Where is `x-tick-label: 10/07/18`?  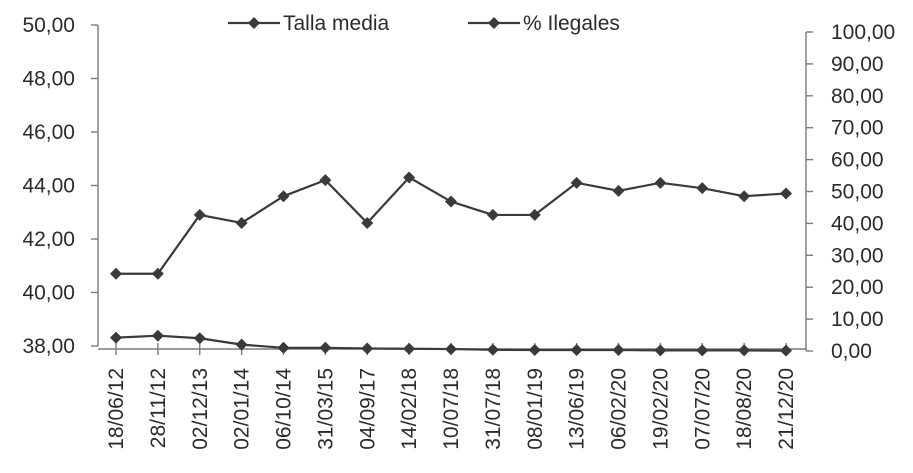 x-tick-label: 10/07/18 is located at coordinates (451, 409).